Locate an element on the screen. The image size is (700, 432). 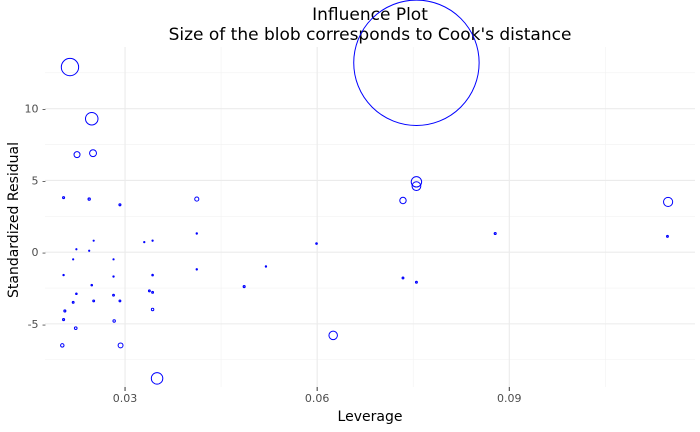
x-axis: 0.03 0.06 0.09 is located at coordinates (317, 396).